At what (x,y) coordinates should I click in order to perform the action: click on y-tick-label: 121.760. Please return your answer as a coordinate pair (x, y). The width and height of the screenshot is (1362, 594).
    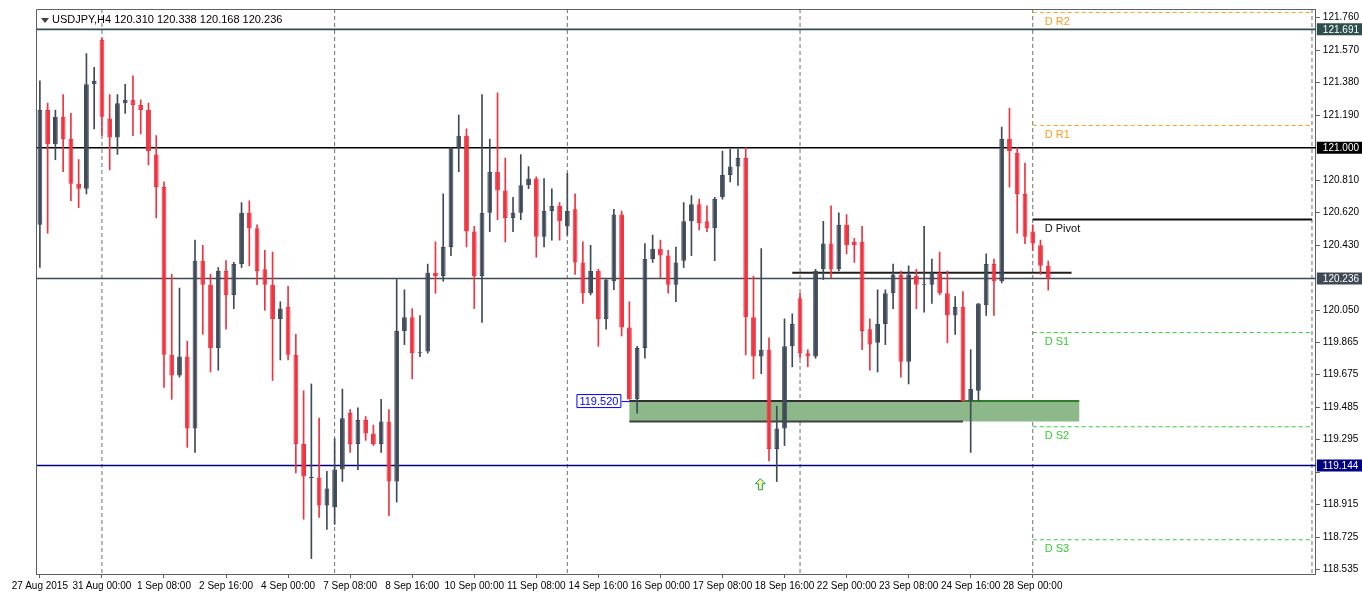
    Looking at the image, I should click on (1341, 17).